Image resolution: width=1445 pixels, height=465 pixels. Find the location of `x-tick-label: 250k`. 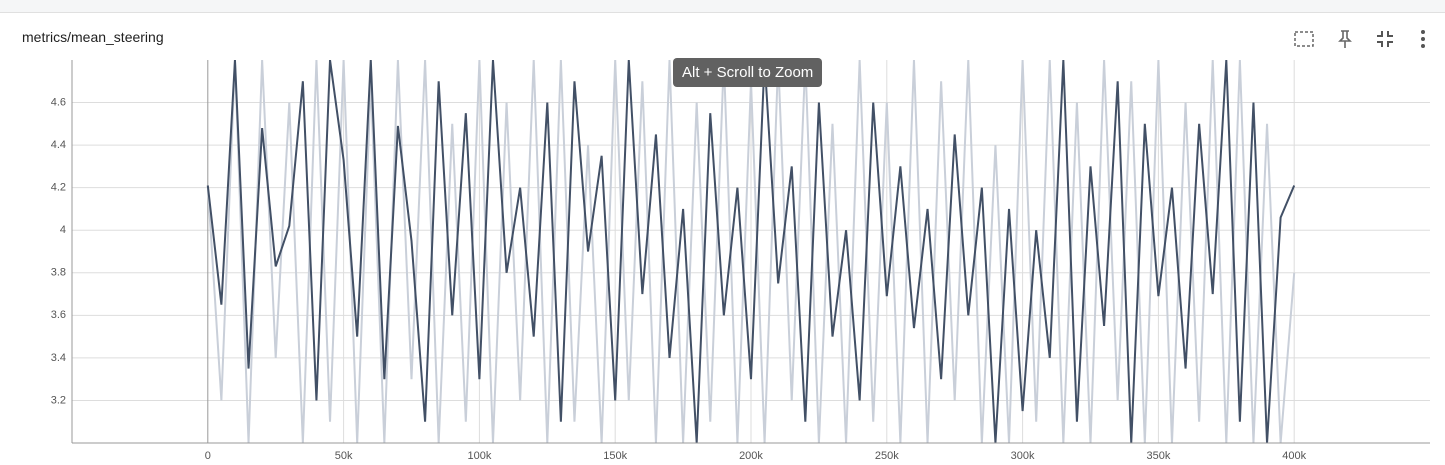

x-tick-label: 250k is located at coordinates (887, 456).